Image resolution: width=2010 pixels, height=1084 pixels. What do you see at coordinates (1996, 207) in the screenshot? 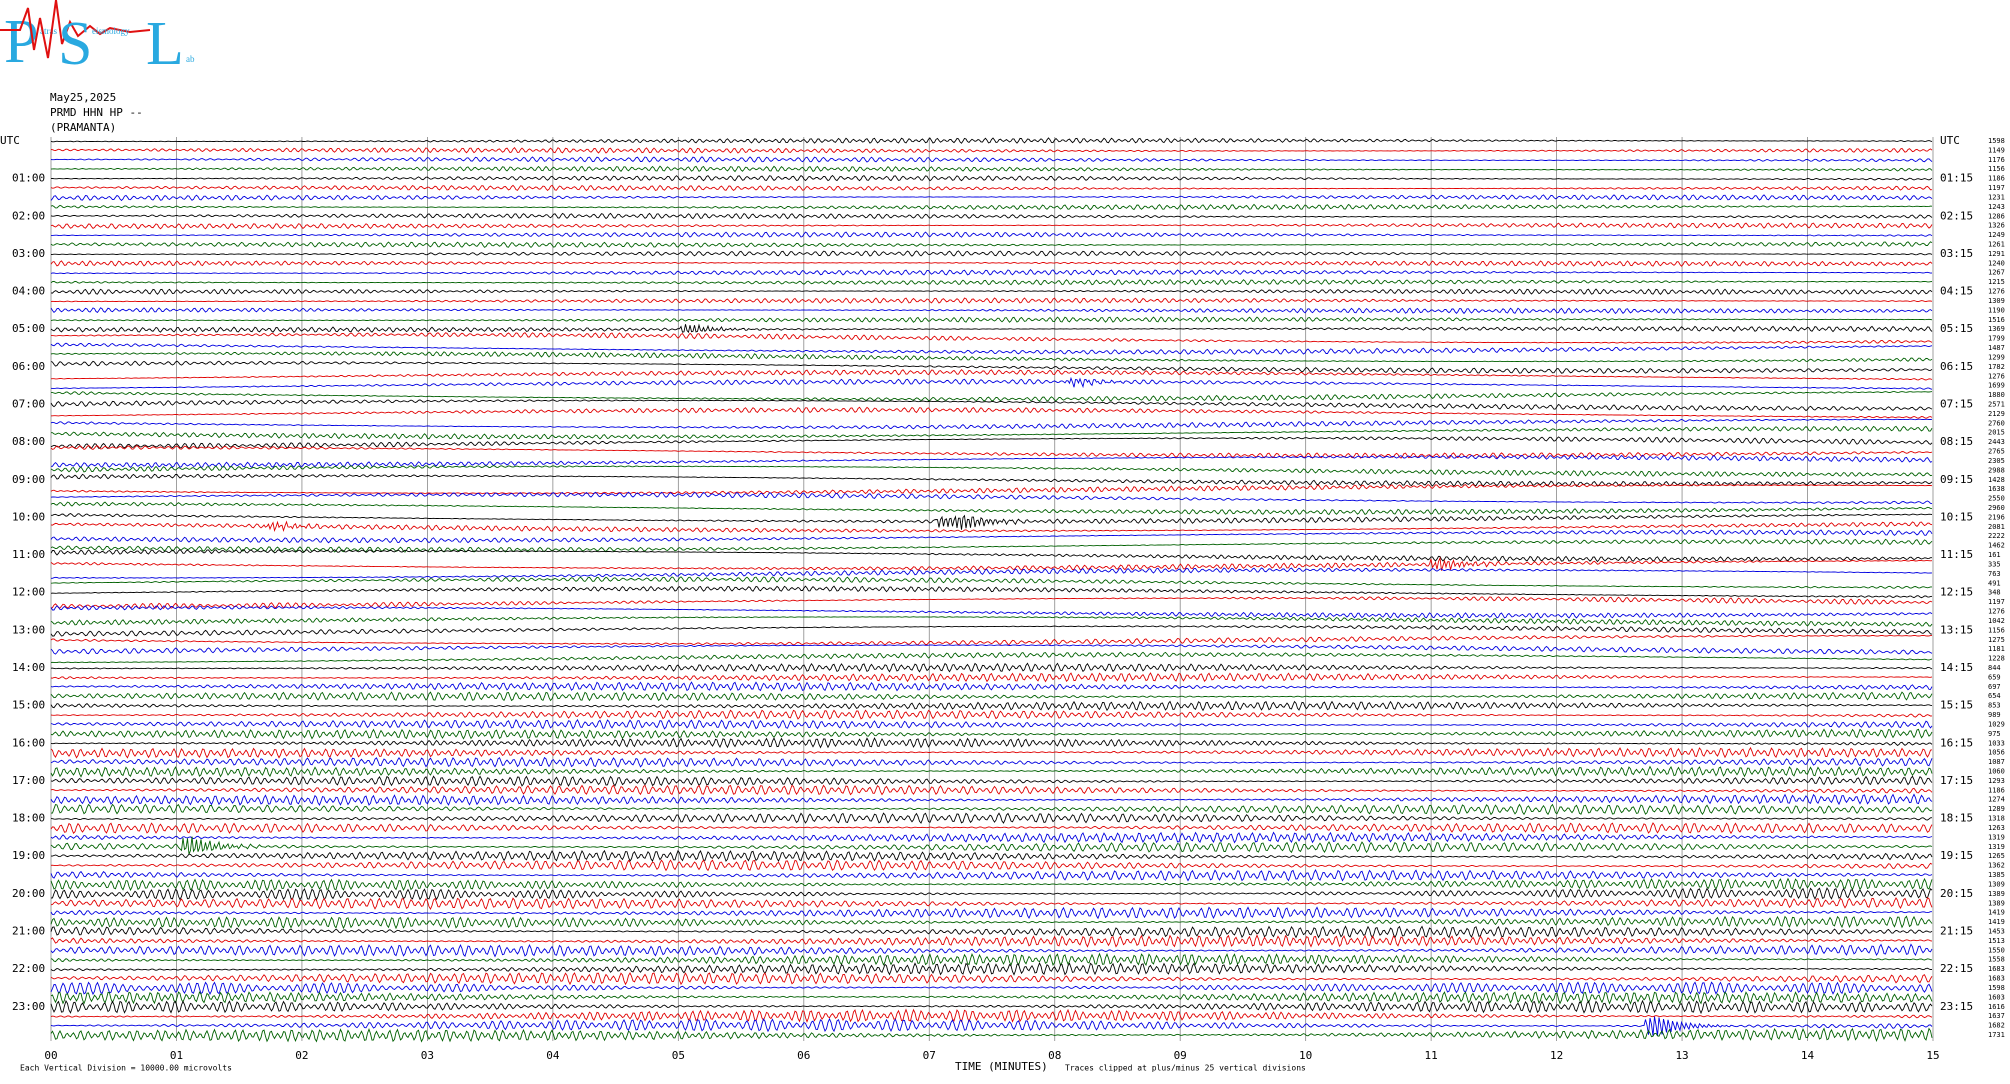
I see `trace-value: 1243` at bounding box center [1996, 207].